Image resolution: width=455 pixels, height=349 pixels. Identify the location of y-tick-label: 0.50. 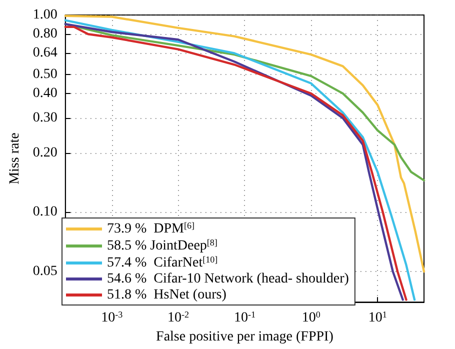
(45, 74).